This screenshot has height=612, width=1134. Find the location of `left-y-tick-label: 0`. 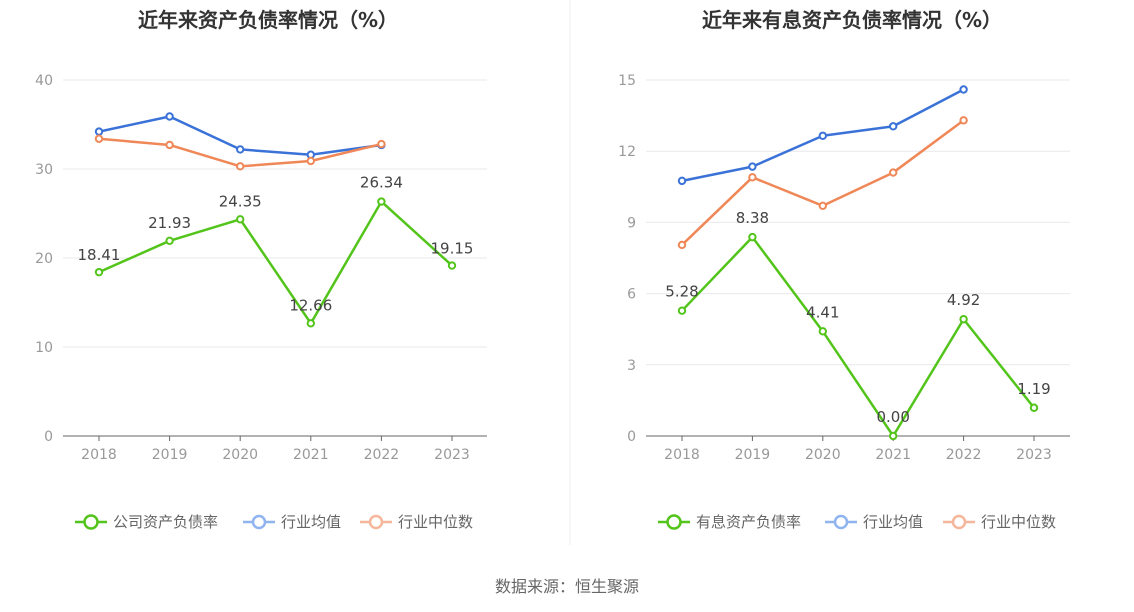

left-y-tick-label: 0 is located at coordinates (48, 437).